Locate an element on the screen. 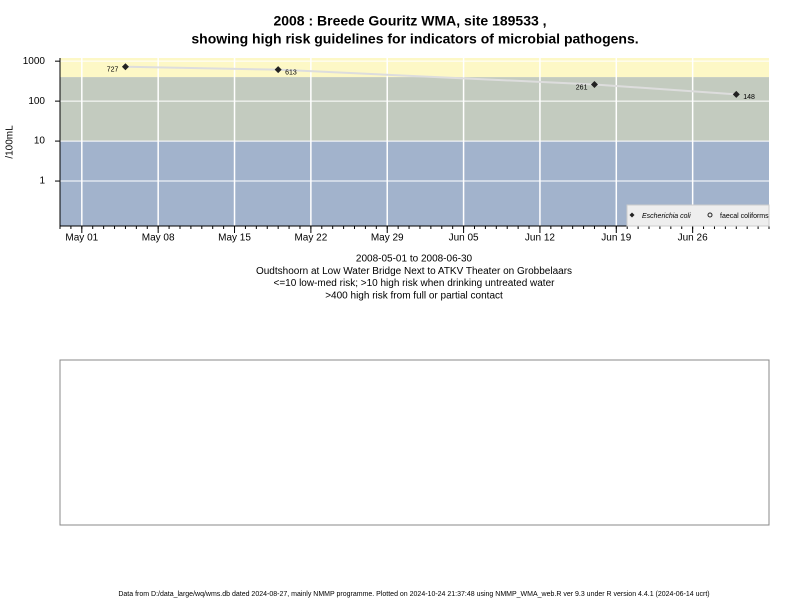 Image resolution: width=800 pixels, height=600 pixels. legend-label: Escherichia coli is located at coordinates (666, 216).